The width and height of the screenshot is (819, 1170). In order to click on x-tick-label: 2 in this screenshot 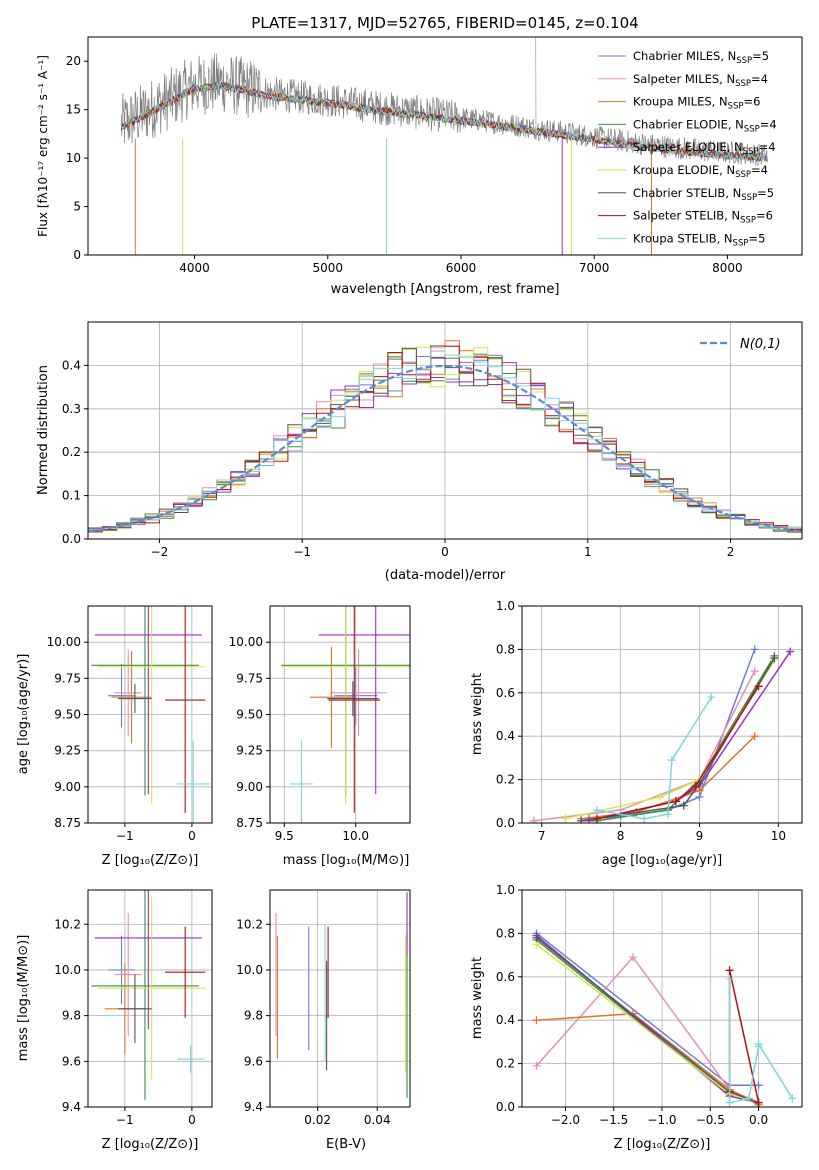, I will do `click(731, 552)`.